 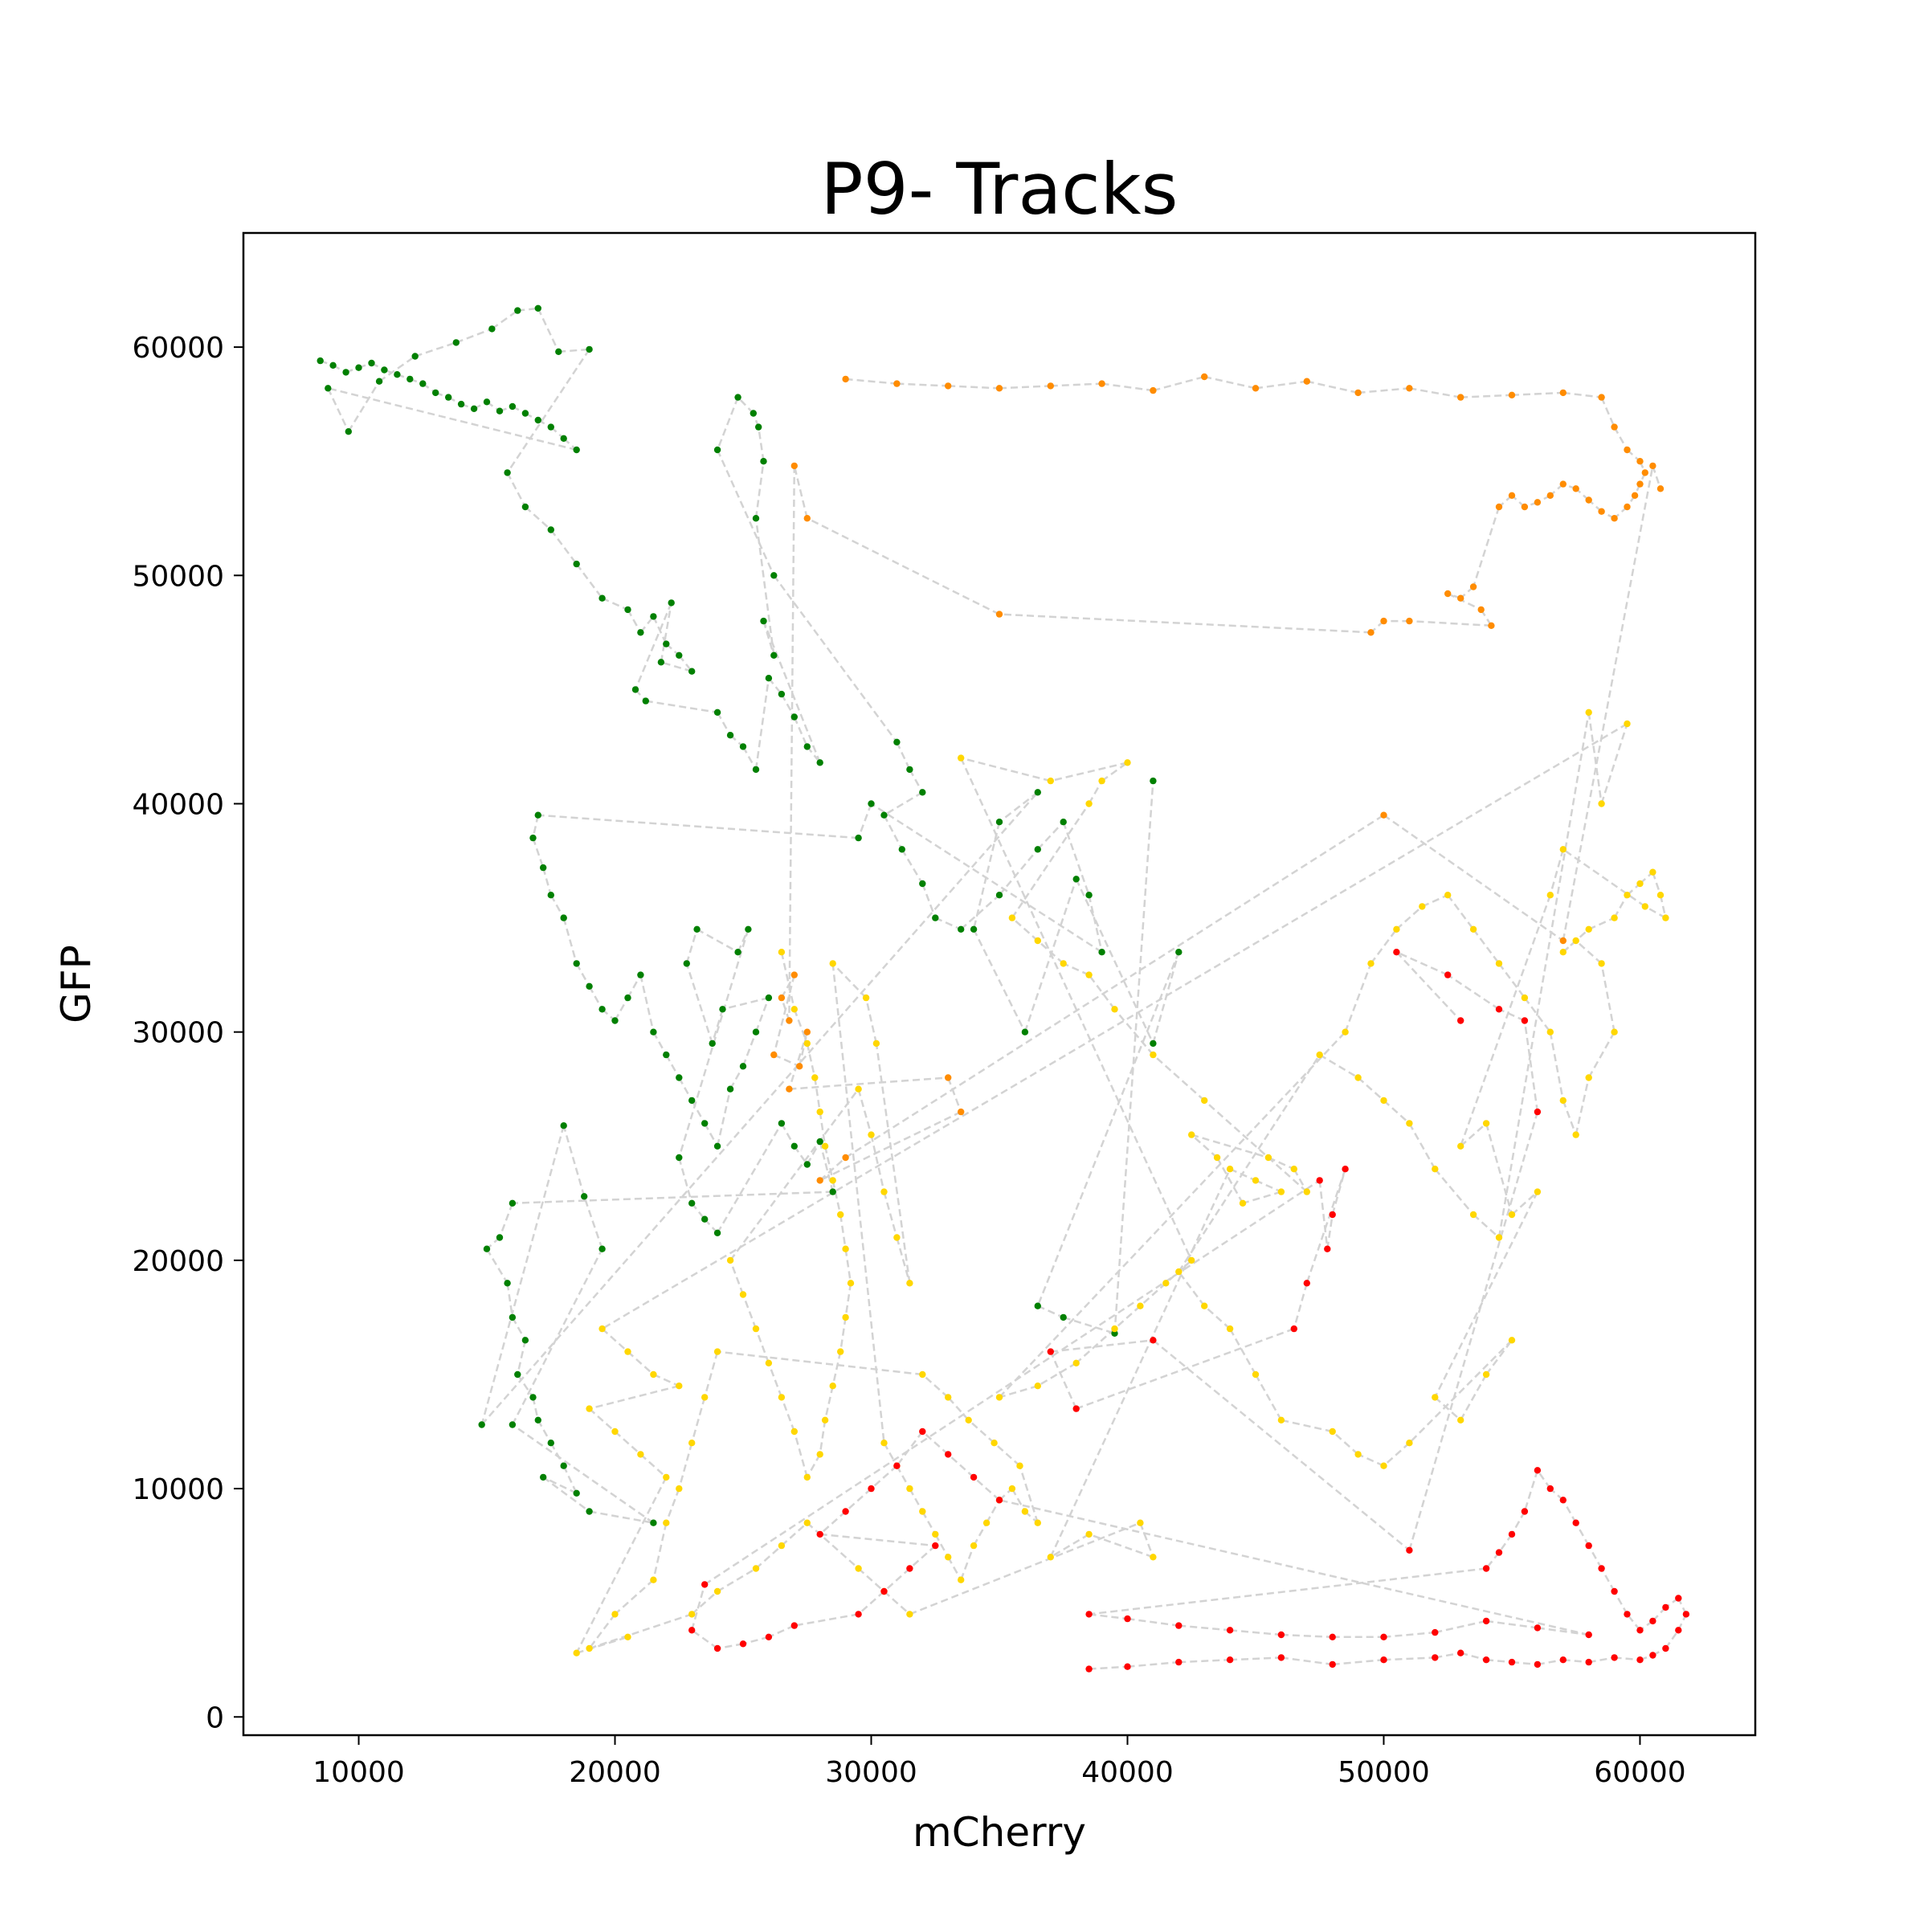 I want to click on x-tick-label: 40000, so click(x=1127, y=1773).